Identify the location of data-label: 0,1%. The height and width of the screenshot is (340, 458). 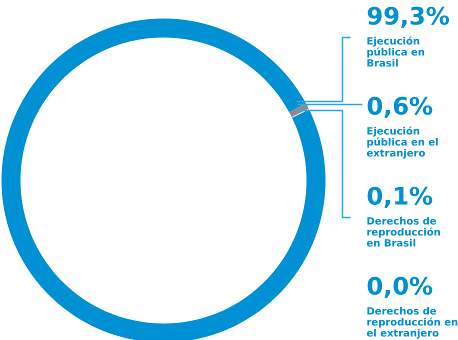
(400, 196).